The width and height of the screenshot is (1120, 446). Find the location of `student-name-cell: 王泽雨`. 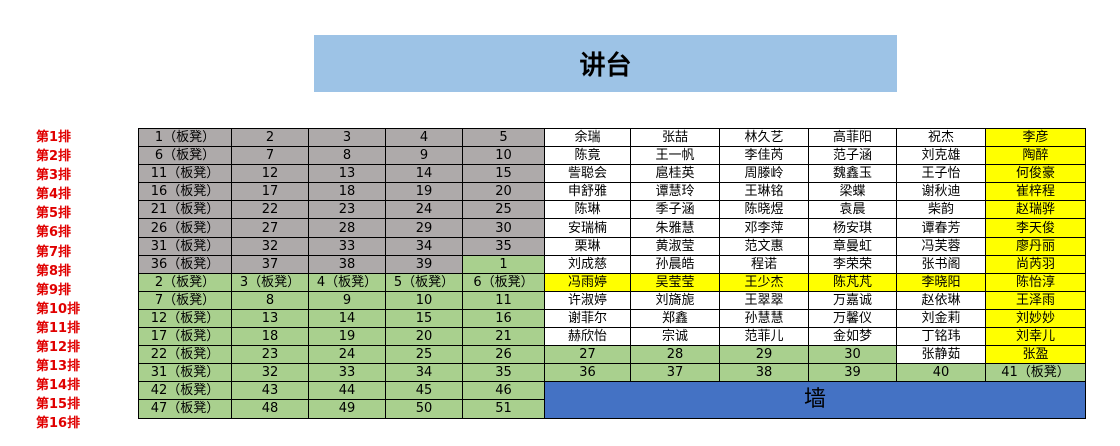

student-name-cell: 王泽雨 is located at coordinates (1035, 300).